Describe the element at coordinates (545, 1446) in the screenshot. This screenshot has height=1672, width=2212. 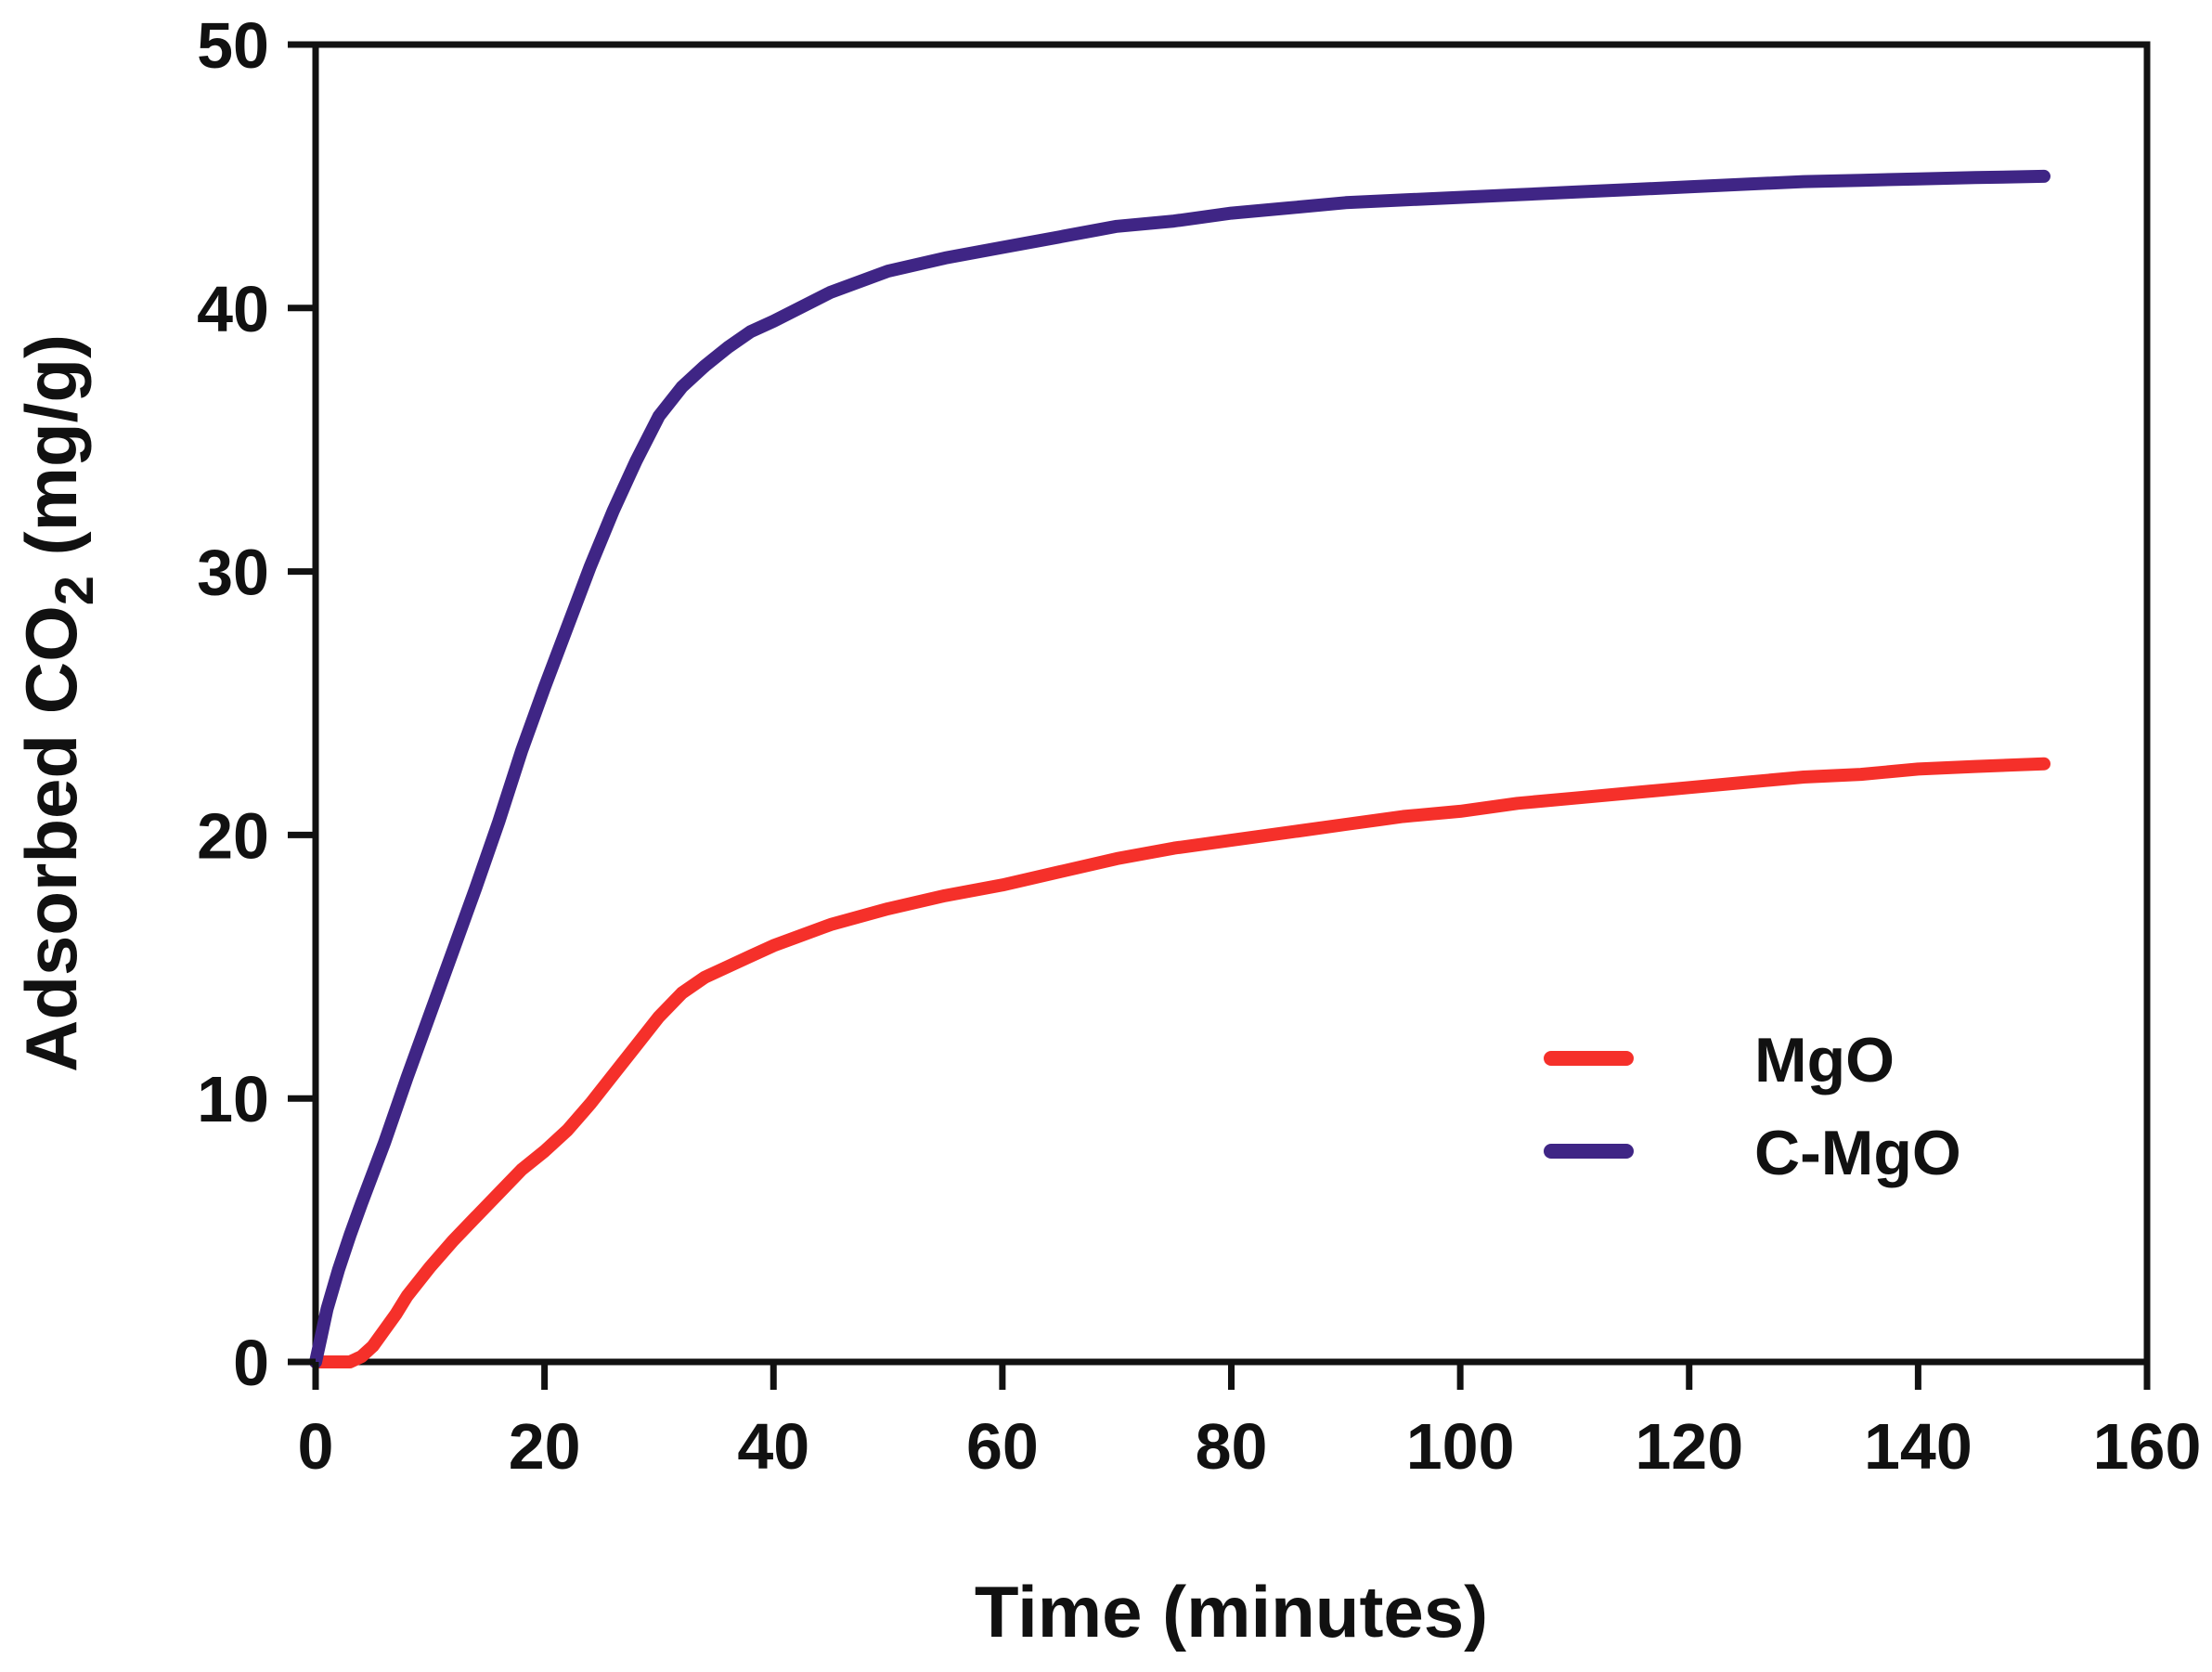
I see `x-tick-label: 20` at that location.